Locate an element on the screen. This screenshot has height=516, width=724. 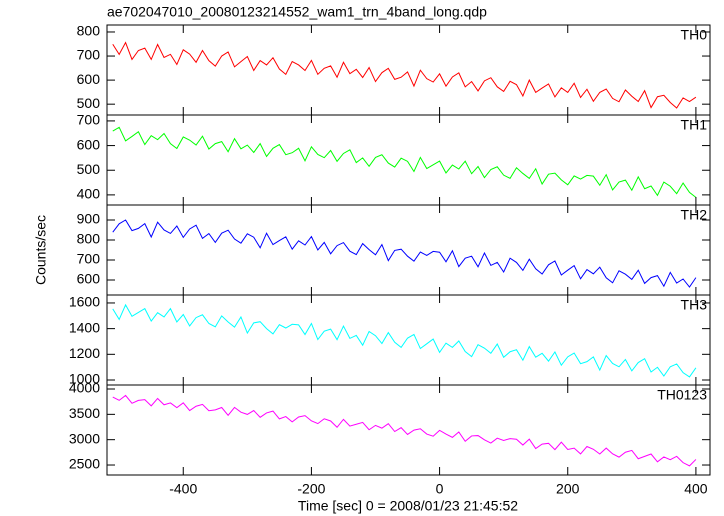
x-tick-label: 0 is located at coordinates (440, 489).